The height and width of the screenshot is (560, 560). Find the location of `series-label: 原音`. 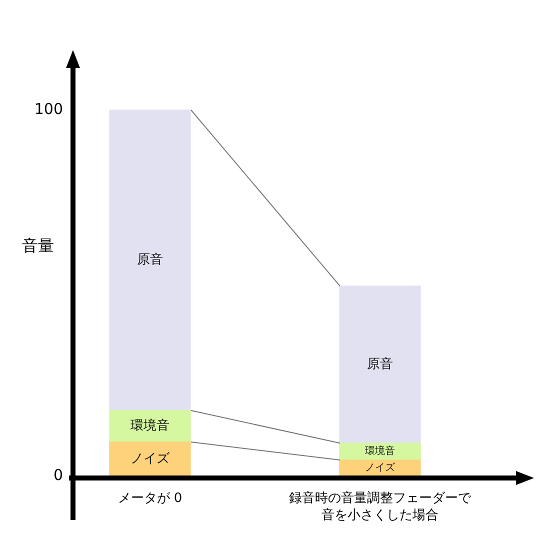

series-label: 原音 is located at coordinates (380, 364).